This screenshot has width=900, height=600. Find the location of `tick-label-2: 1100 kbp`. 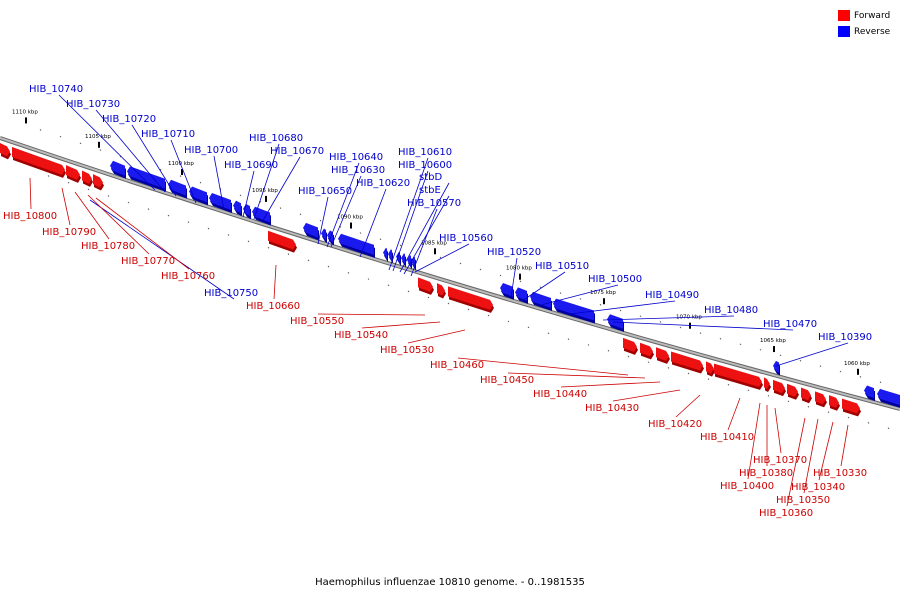

tick-label-2: 1100 kbp is located at coordinates (181, 164).